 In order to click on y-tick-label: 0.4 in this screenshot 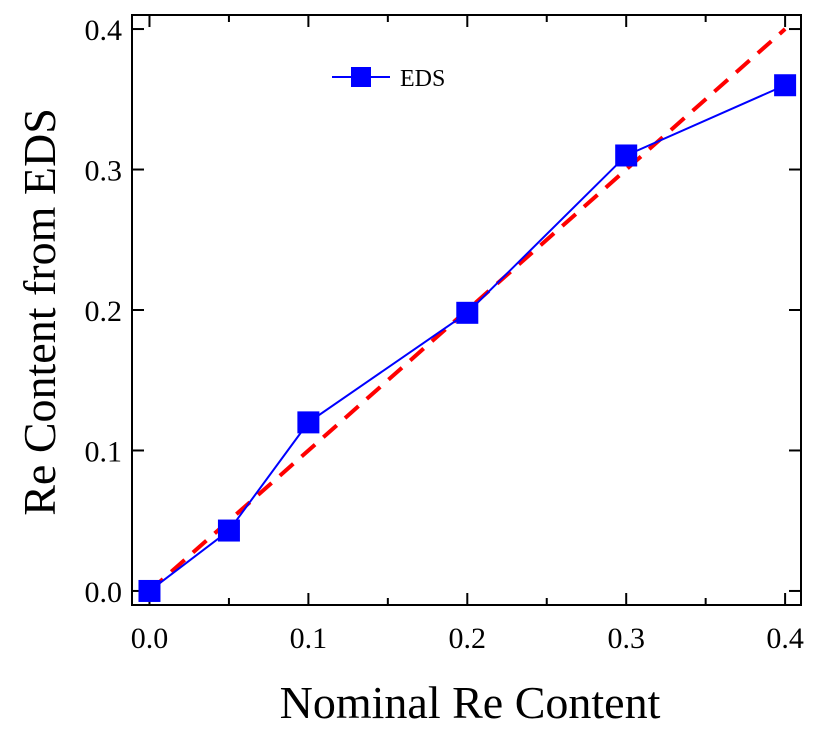, I will do `click(104, 30)`.